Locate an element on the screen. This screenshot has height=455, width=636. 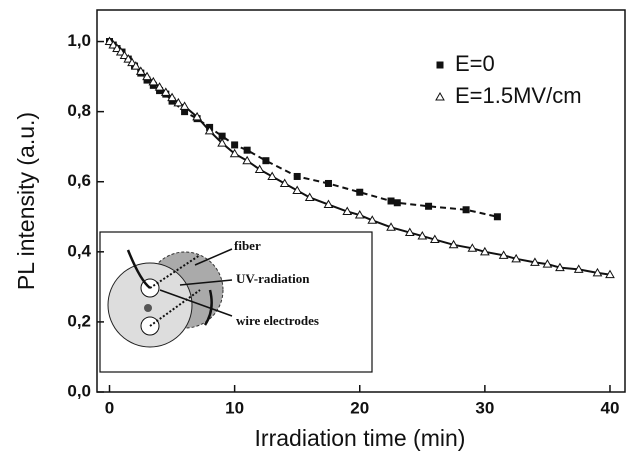
x-tick-label: 10 is located at coordinates (234, 407).